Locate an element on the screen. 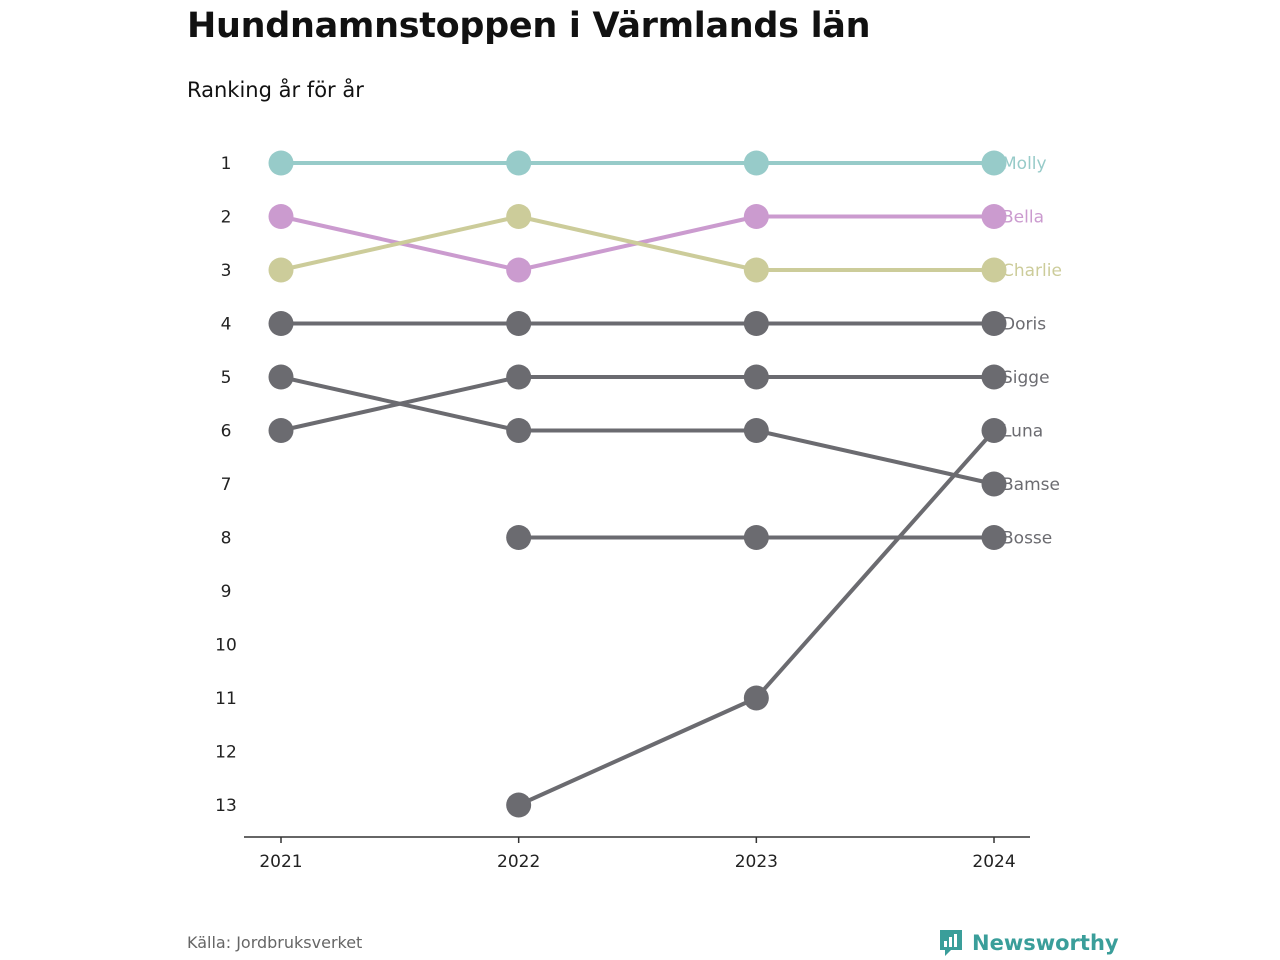 The width and height of the screenshot is (1280, 960). y-tick-label: 2 is located at coordinates (226, 218).